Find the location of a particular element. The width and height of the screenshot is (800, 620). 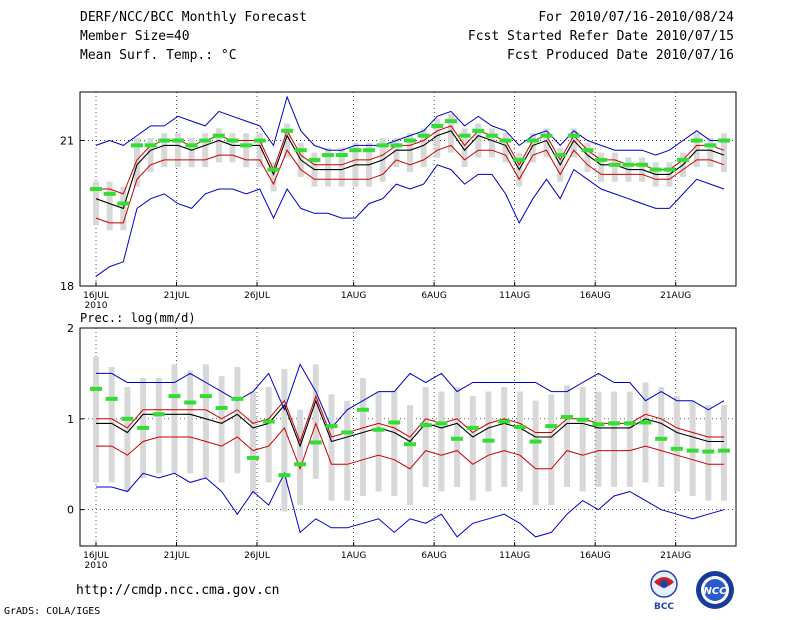

x-tick-label: 26JUL is located at coordinates (257, 296).